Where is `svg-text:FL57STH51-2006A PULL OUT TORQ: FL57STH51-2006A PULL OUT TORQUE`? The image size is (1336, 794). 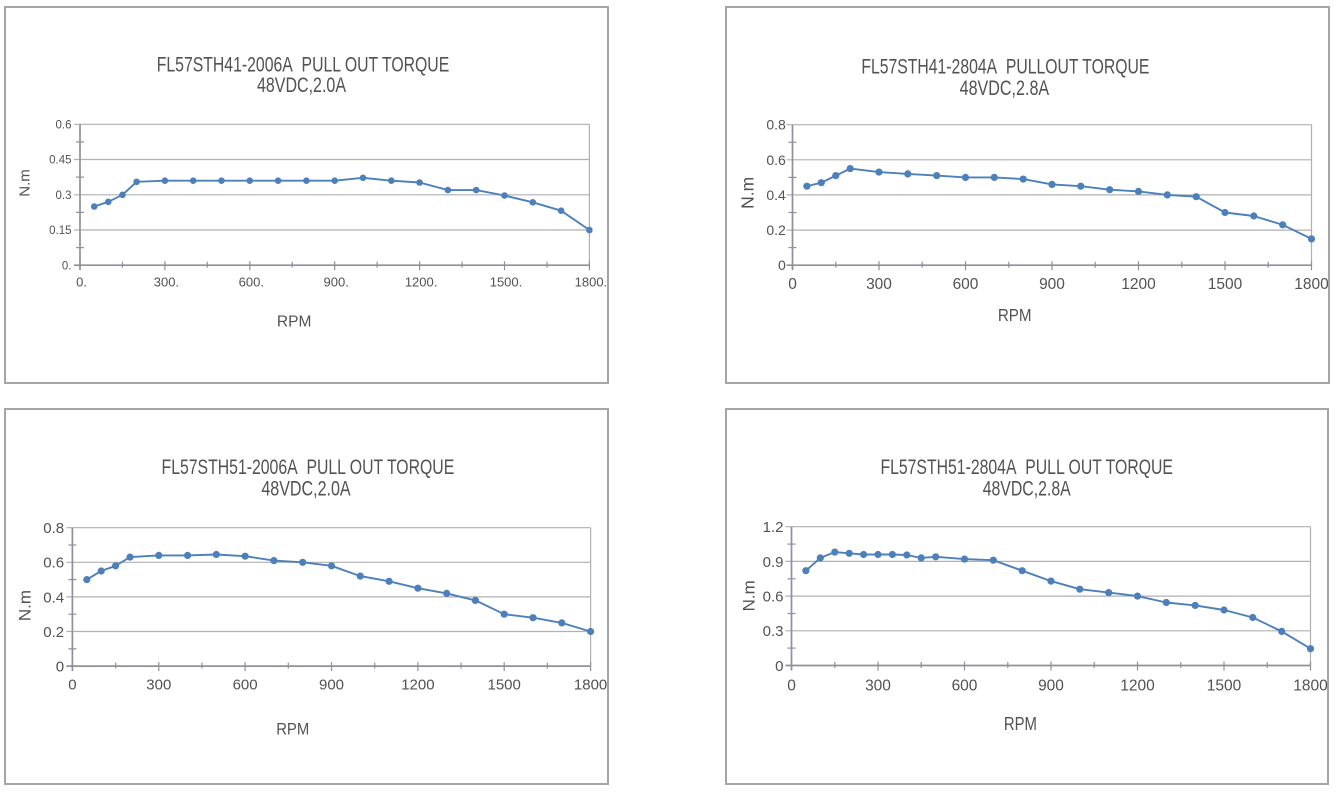 svg-text:FL57STH51-2006A PULL OUT TORQ: FL57STH51-2006A PULL OUT TORQUE is located at coordinates (308, 467).